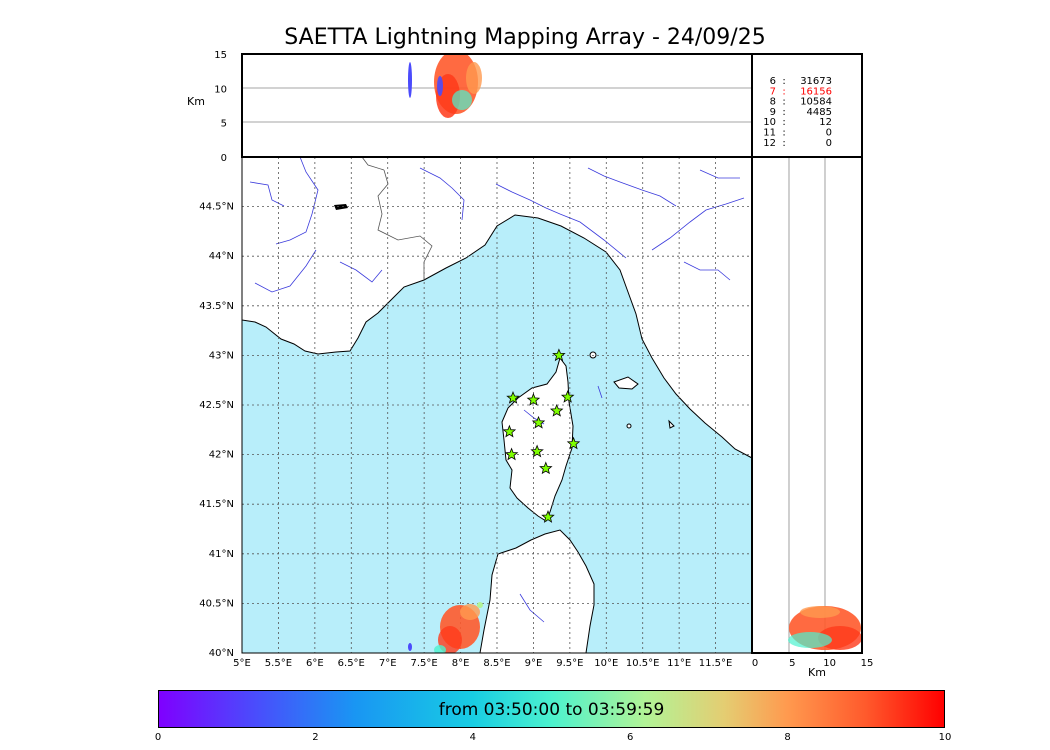  Describe the element at coordinates (224, 124) in the screenshot. I see `altitude-tick-label: 5` at that location.